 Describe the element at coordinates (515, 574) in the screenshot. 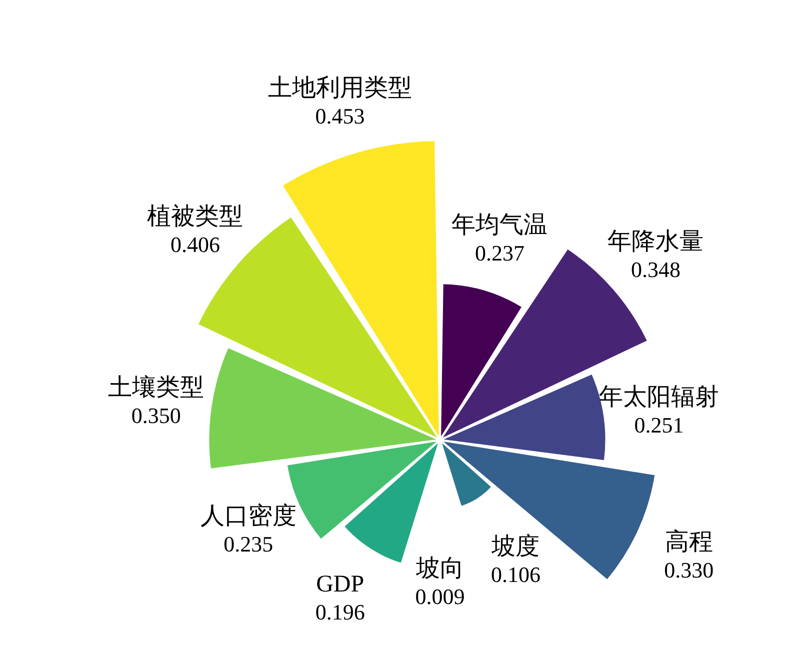

I see `data-label: 0.106` at that location.